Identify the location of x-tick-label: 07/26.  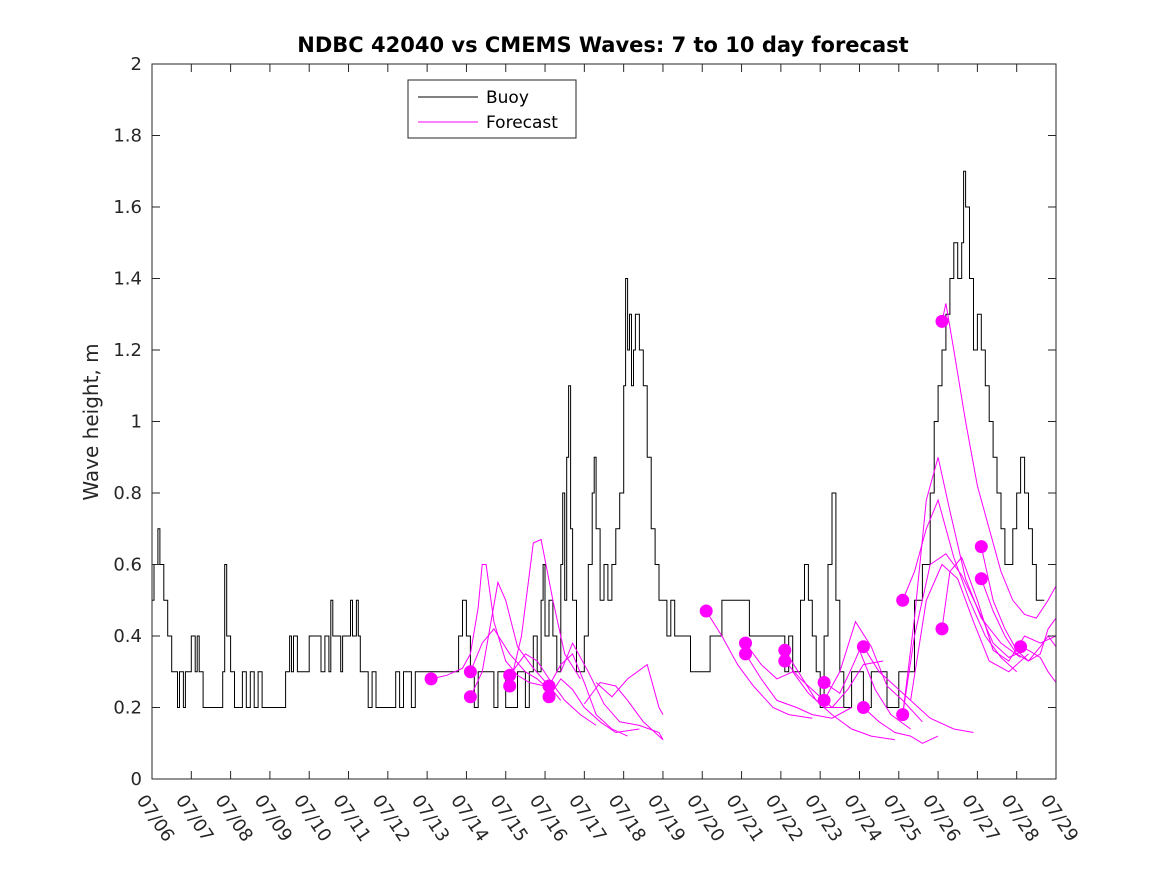
(941, 818).